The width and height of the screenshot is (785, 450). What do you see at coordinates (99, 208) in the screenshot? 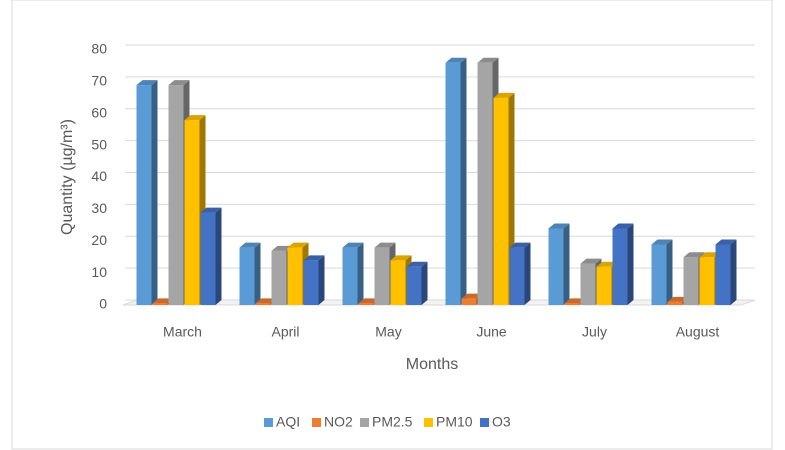
I see `y-tick-label: 30` at bounding box center [99, 208].